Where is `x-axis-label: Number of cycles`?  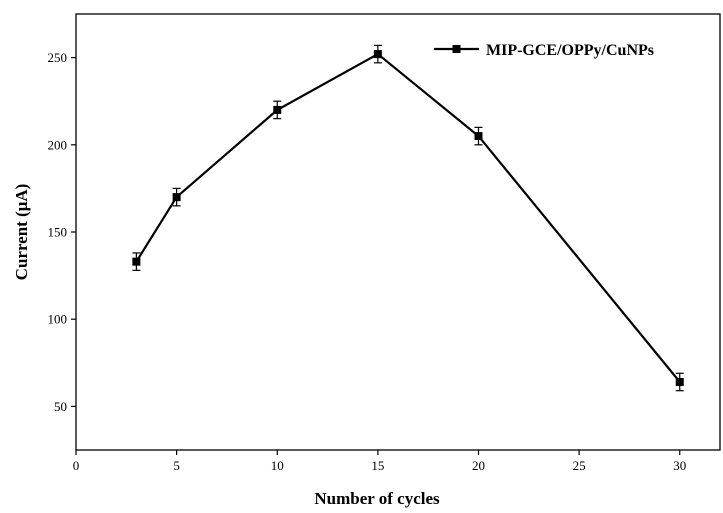 x-axis-label: Number of cycles is located at coordinates (377, 498).